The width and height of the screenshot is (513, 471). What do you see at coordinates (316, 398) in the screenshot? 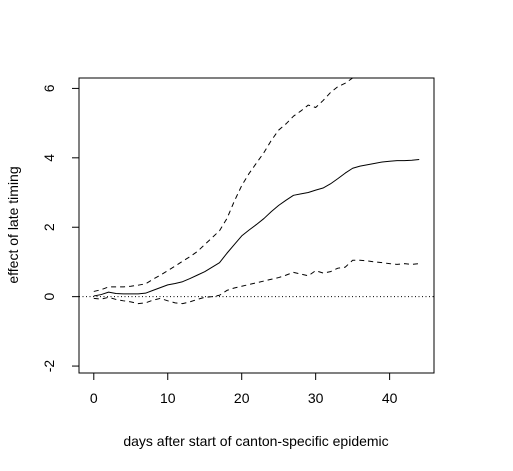
I see `x-tick-label: 30` at bounding box center [316, 398].